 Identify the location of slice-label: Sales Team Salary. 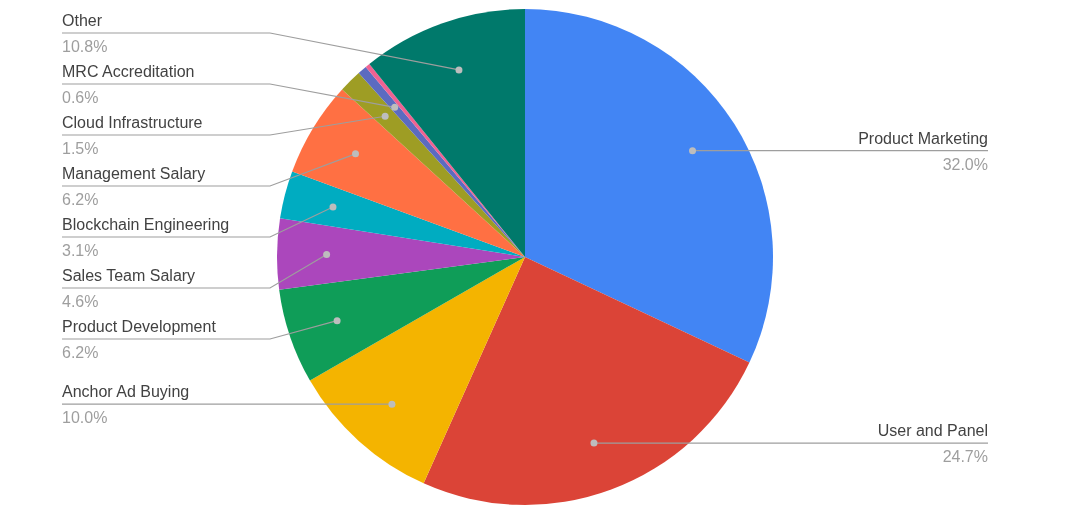
(129, 275).